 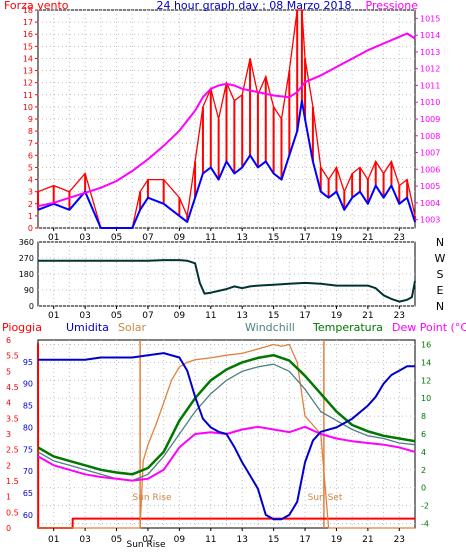 What do you see at coordinates (430, 220) in the screenshot?
I see `pressure-tick-label: 1003` at bounding box center [430, 220].